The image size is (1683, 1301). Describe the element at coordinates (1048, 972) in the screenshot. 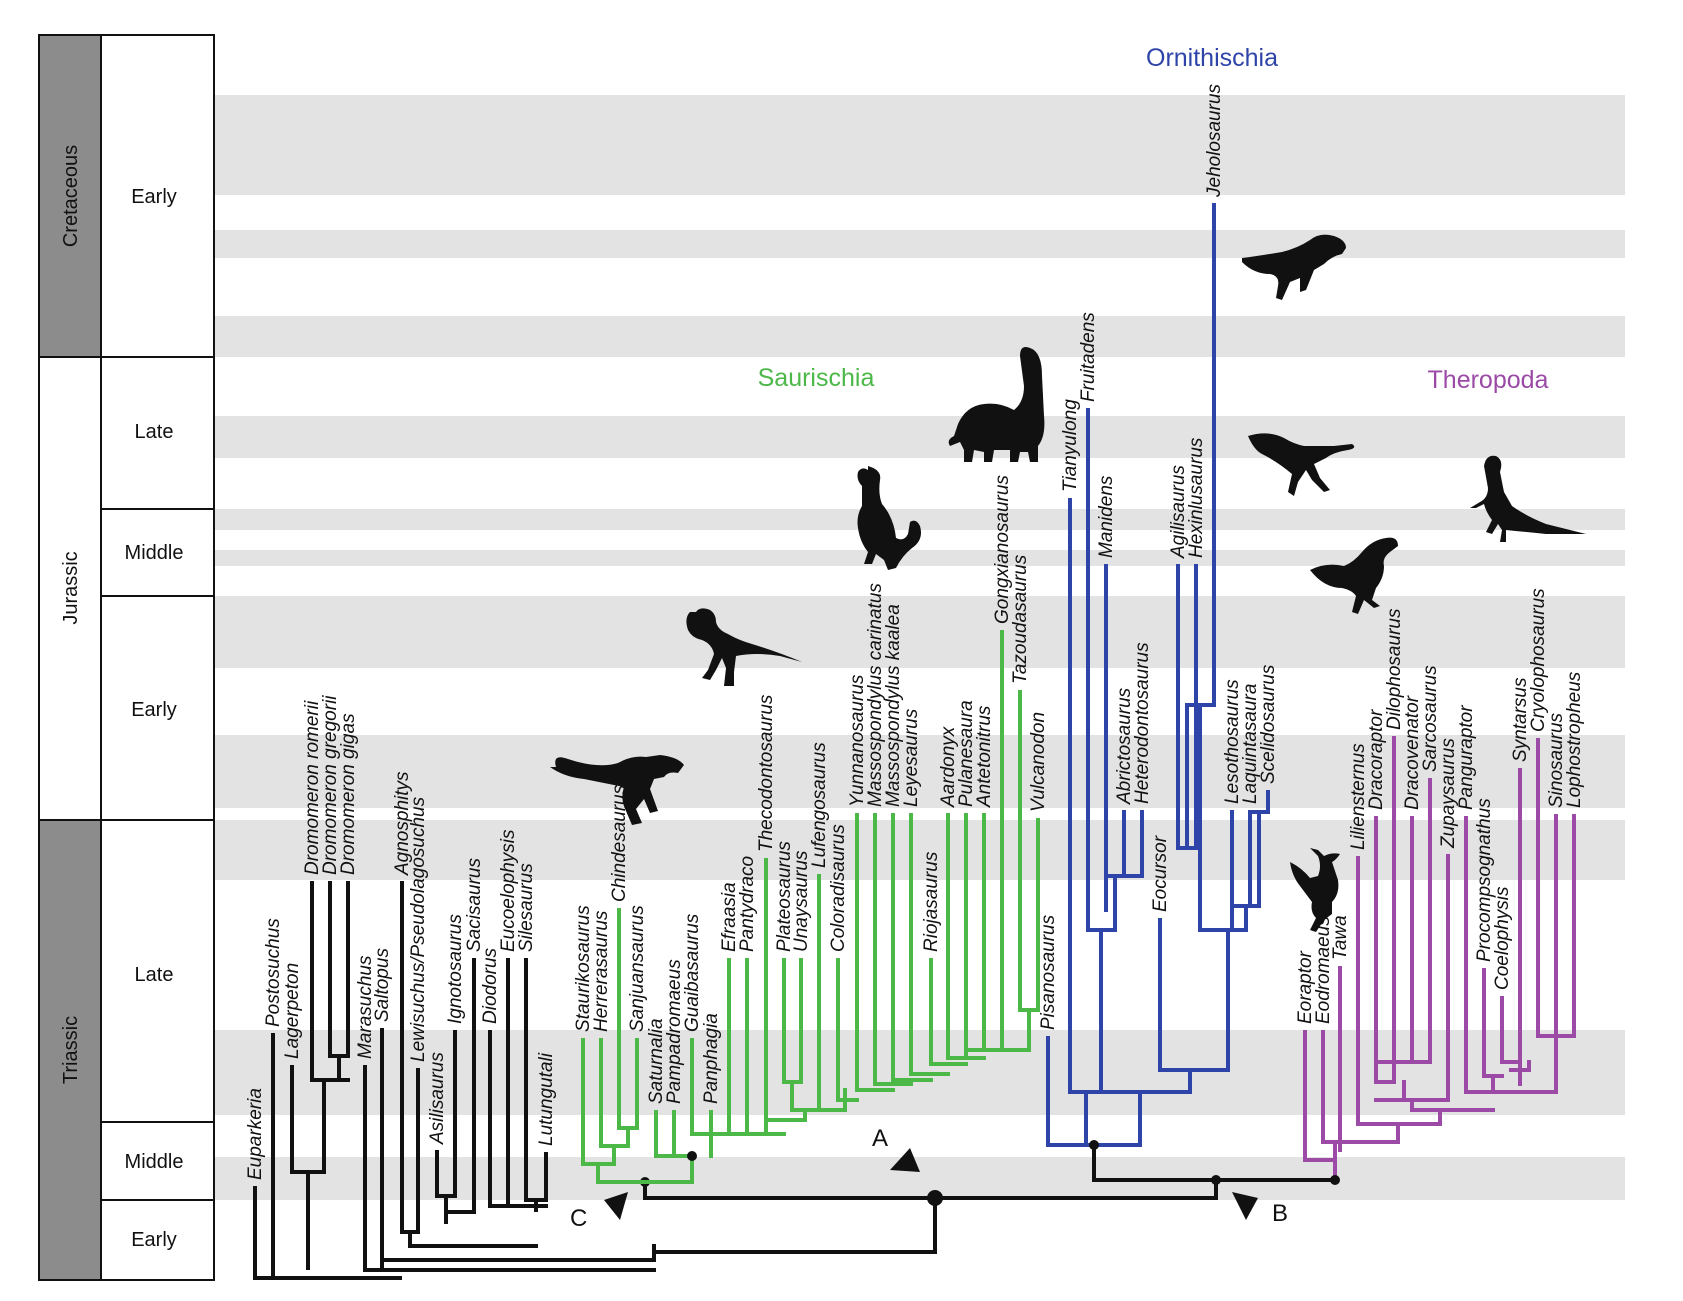

I see `taxon-label: Pisanosaurus` at that location.